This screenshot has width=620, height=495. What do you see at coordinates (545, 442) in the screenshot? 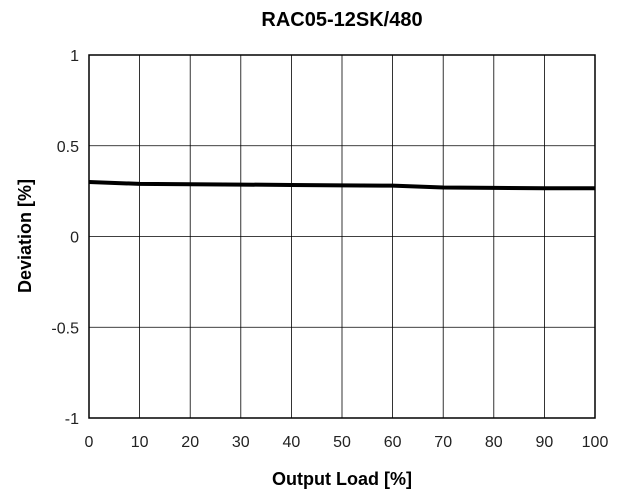
I see `x-tick-label: 90` at bounding box center [545, 442].